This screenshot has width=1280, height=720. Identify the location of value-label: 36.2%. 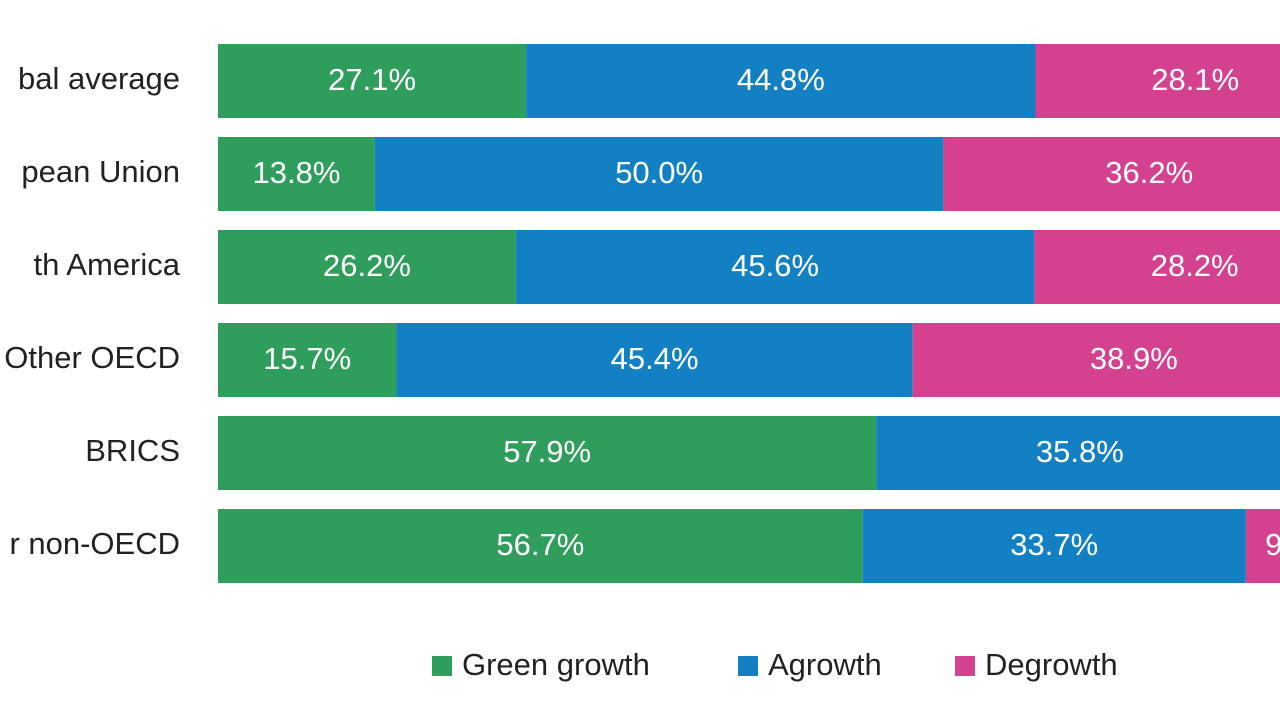
(1149, 172).